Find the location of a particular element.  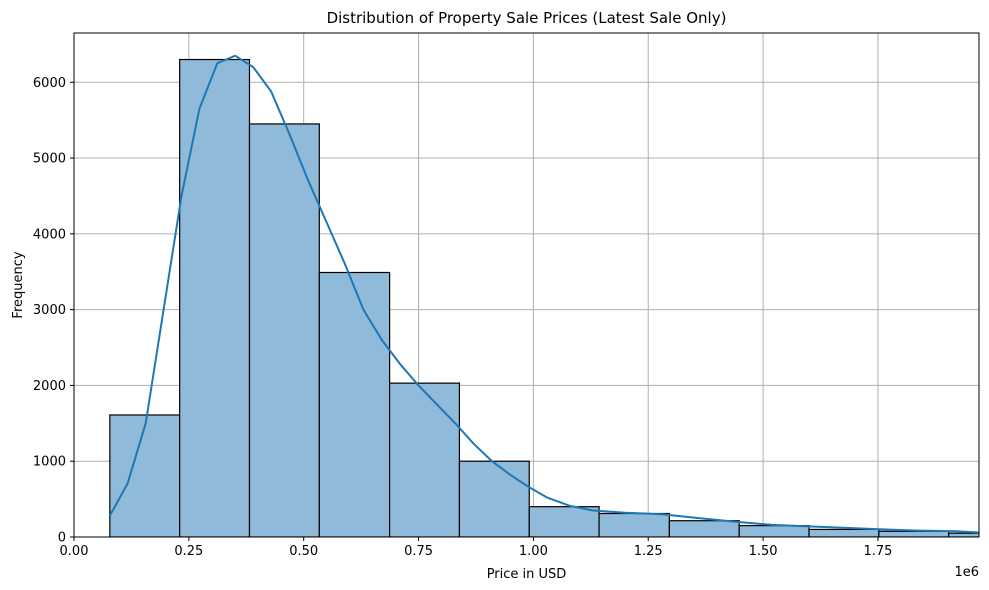

y-tick-label: 1000 is located at coordinates (49, 462).